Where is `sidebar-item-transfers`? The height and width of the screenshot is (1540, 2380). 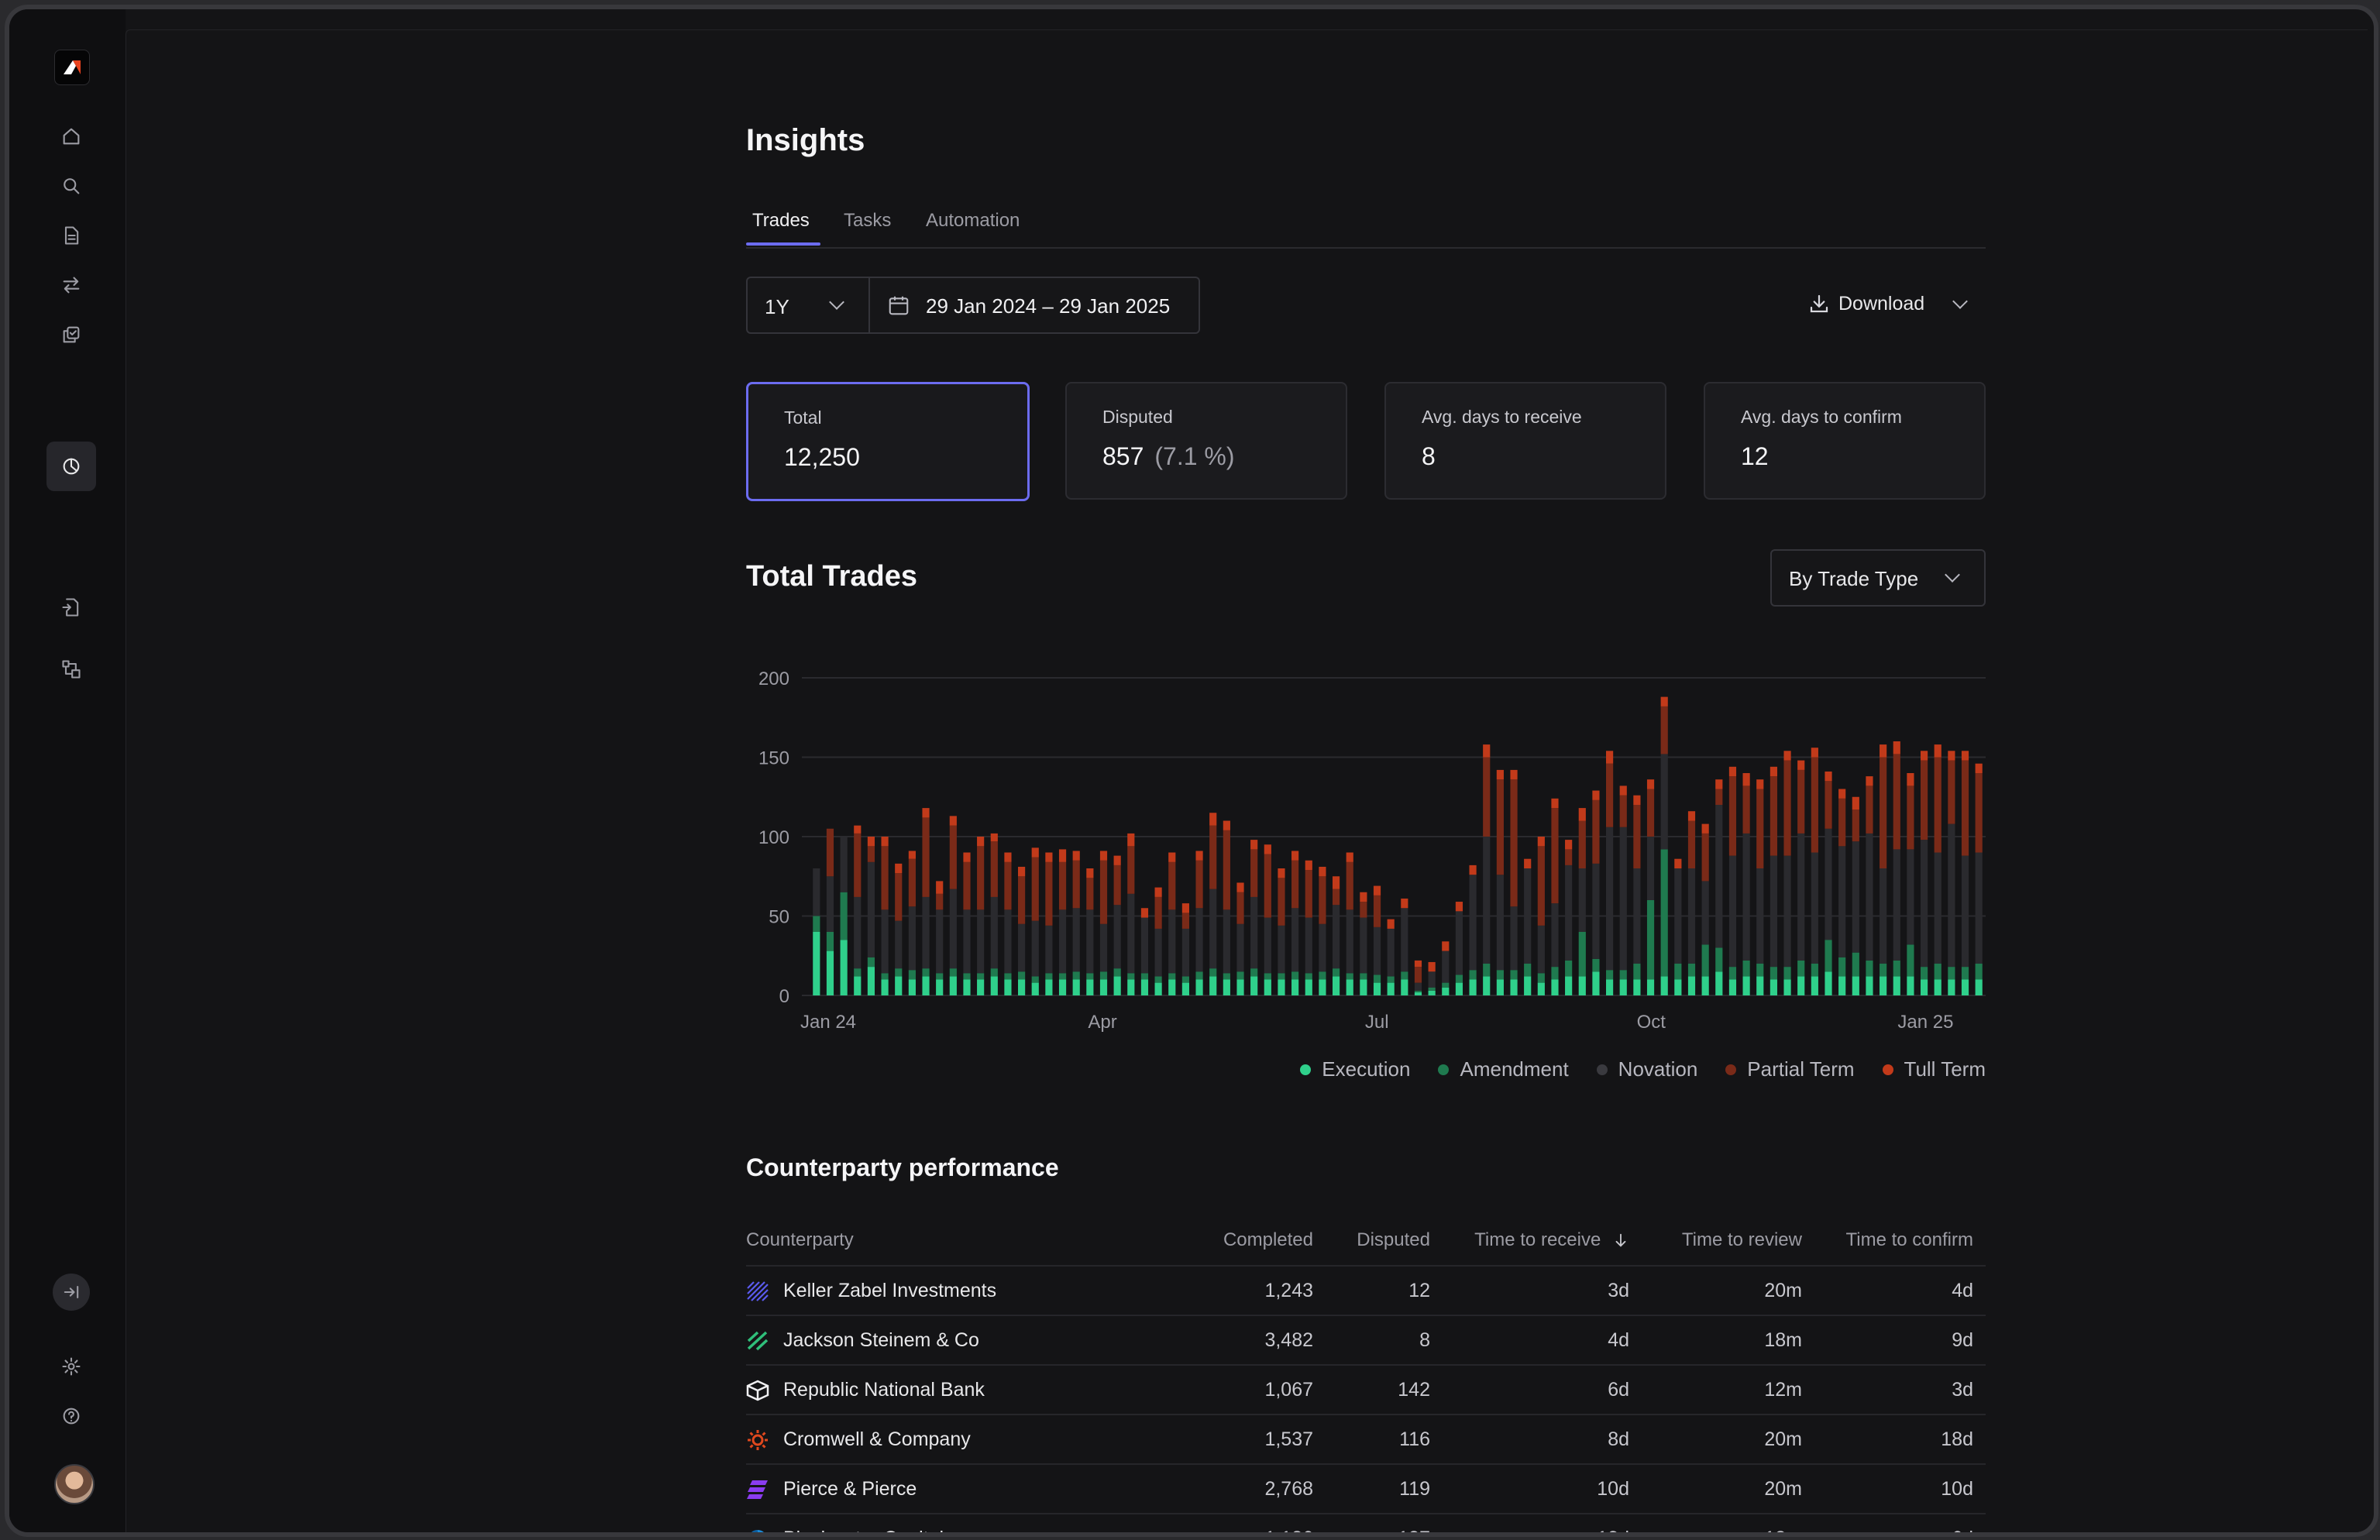 sidebar-item-transfers is located at coordinates (71, 285).